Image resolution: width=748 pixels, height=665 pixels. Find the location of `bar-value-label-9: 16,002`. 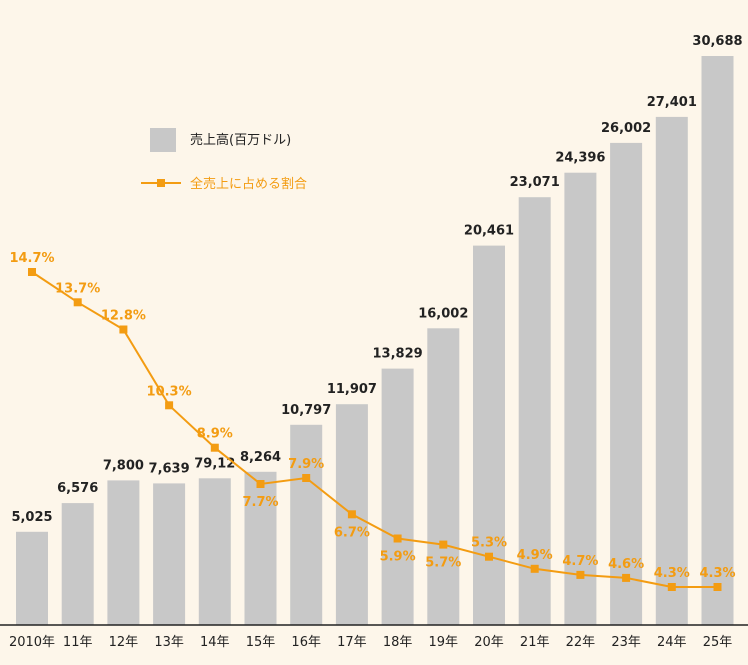

bar-value-label-9: 16,002 is located at coordinates (443, 313).